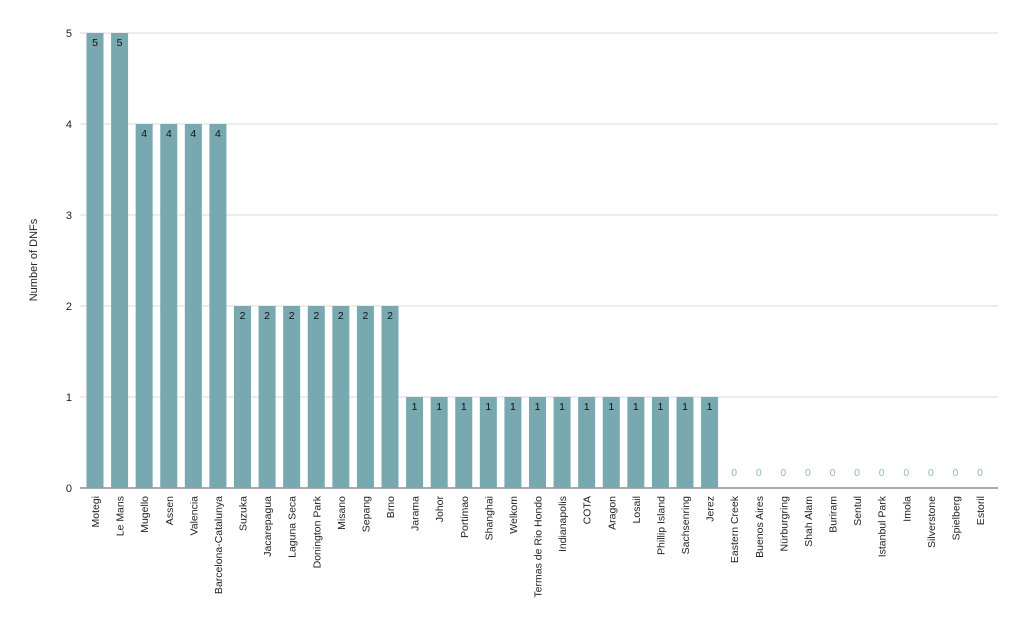 This screenshot has height=624, width=1024. What do you see at coordinates (711, 509) in the screenshot?
I see `x-tick-label: Jerez` at bounding box center [711, 509].